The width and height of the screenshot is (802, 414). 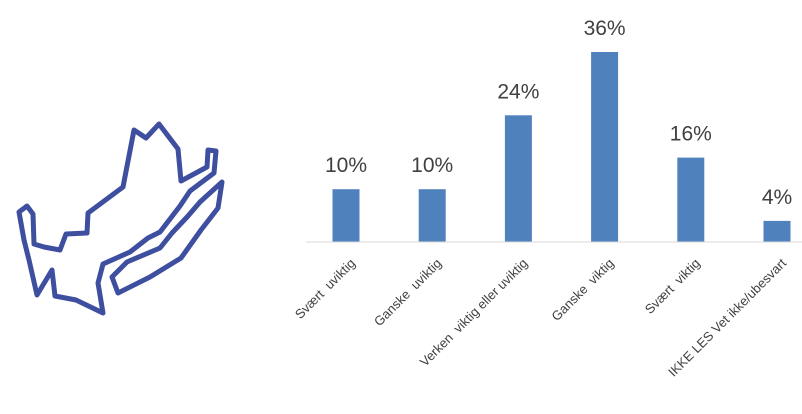 What do you see at coordinates (691, 134) in the screenshot?
I see `data-label: 16%` at bounding box center [691, 134].